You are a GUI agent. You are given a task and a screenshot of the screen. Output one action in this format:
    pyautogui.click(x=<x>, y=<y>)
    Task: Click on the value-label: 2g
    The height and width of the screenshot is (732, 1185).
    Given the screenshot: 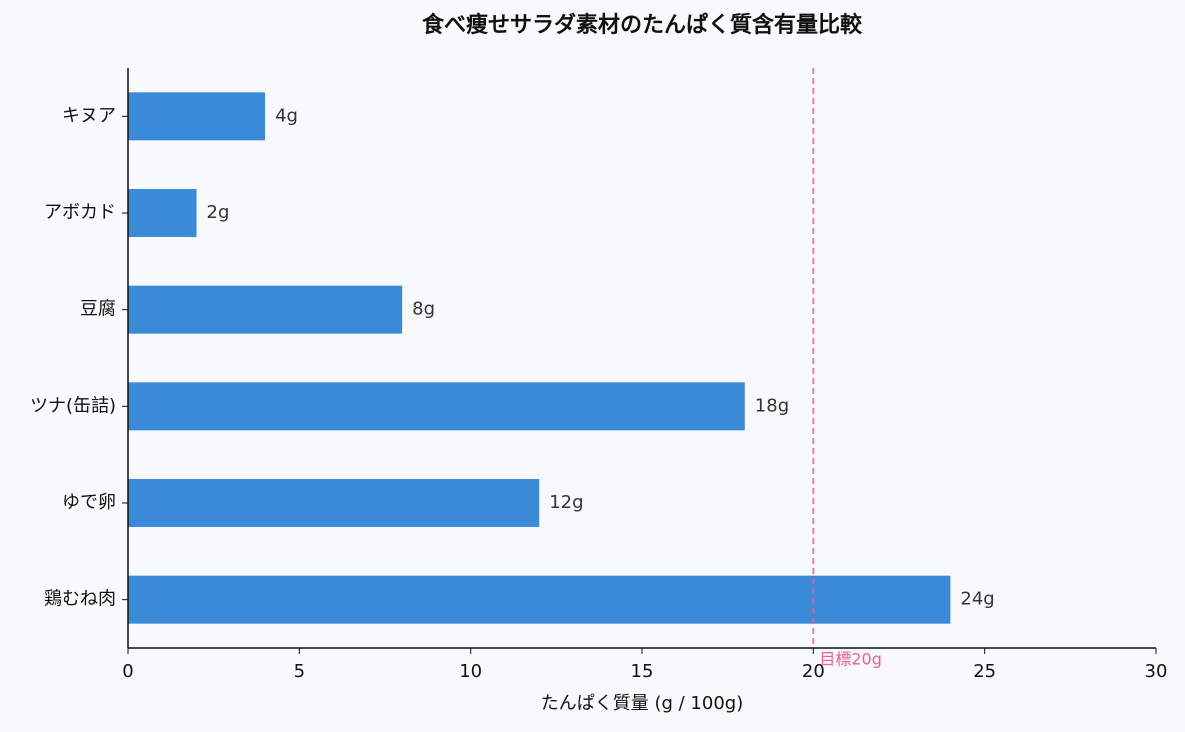 What is the action you would take?
    pyautogui.click(x=218, y=212)
    